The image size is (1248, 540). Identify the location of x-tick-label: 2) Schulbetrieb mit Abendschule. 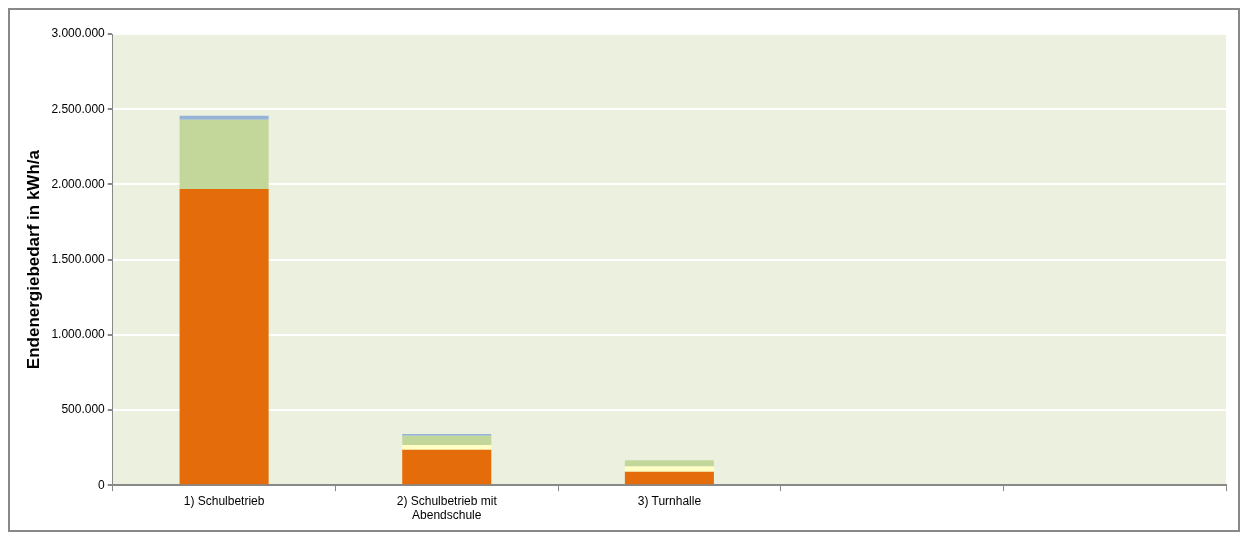
(447, 508).